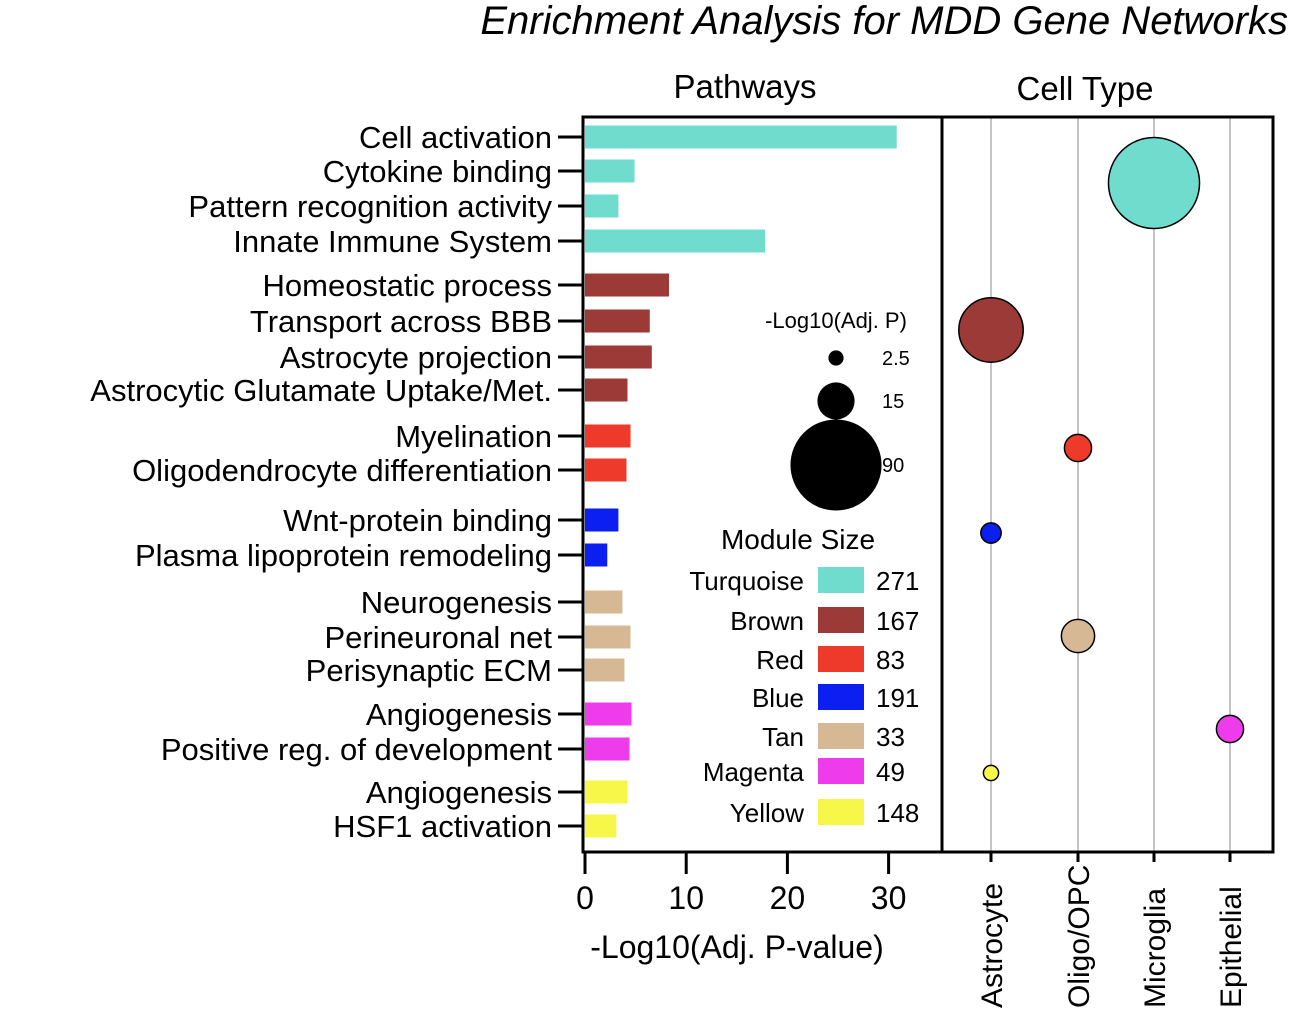 The width and height of the screenshot is (1313, 1012). What do you see at coordinates (686, 898) in the screenshot?
I see `x-tick-label: 10` at bounding box center [686, 898].